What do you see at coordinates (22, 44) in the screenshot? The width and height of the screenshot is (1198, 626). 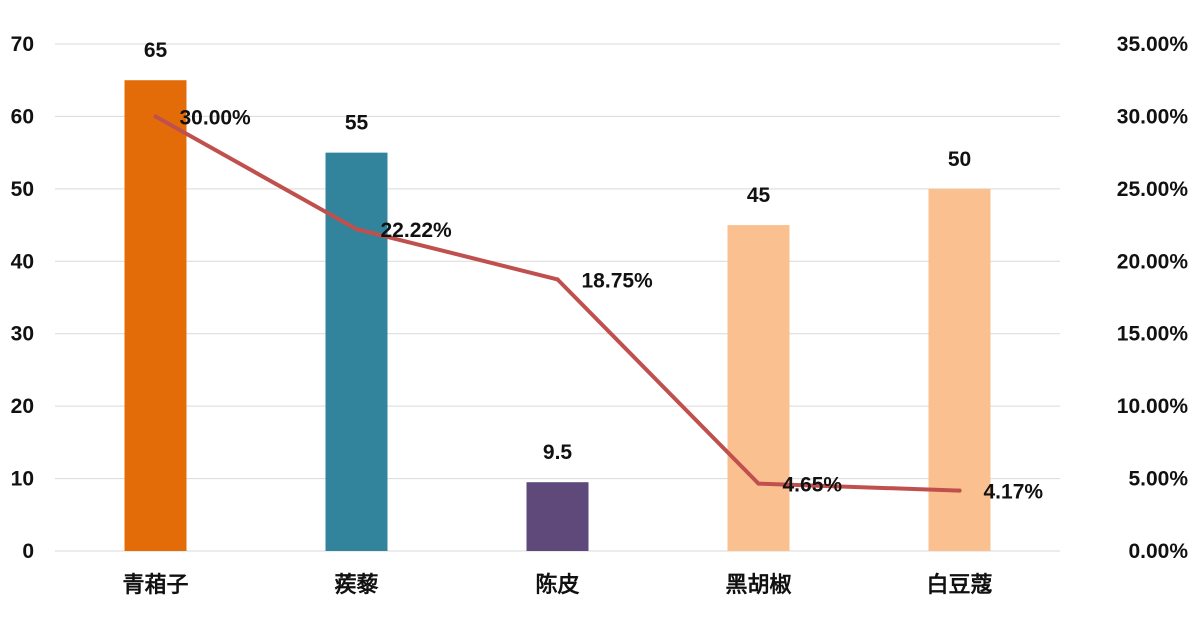 I see `left-tick-label: 70` at bounding box center [22, 44].